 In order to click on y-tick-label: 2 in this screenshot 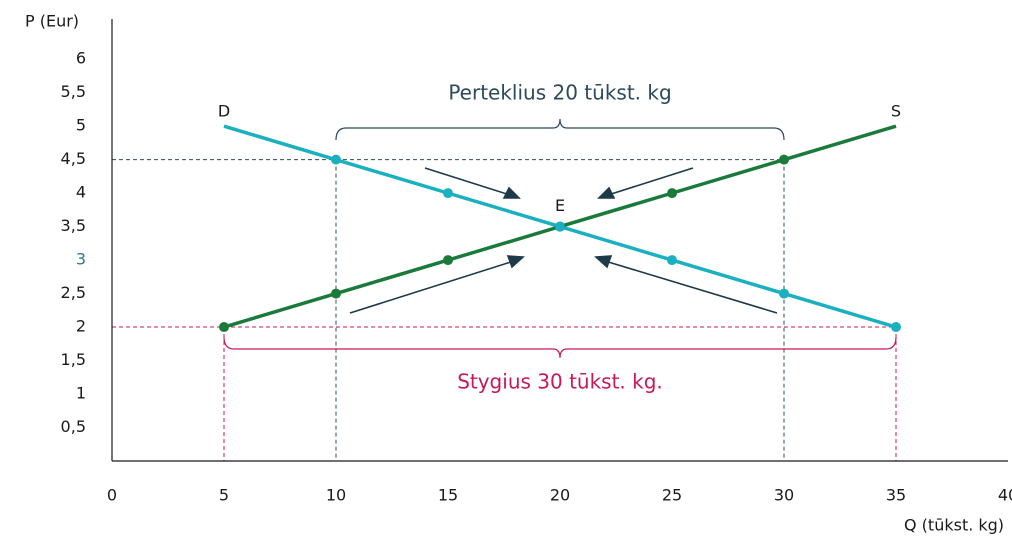, I will do `click(81, 326)`.